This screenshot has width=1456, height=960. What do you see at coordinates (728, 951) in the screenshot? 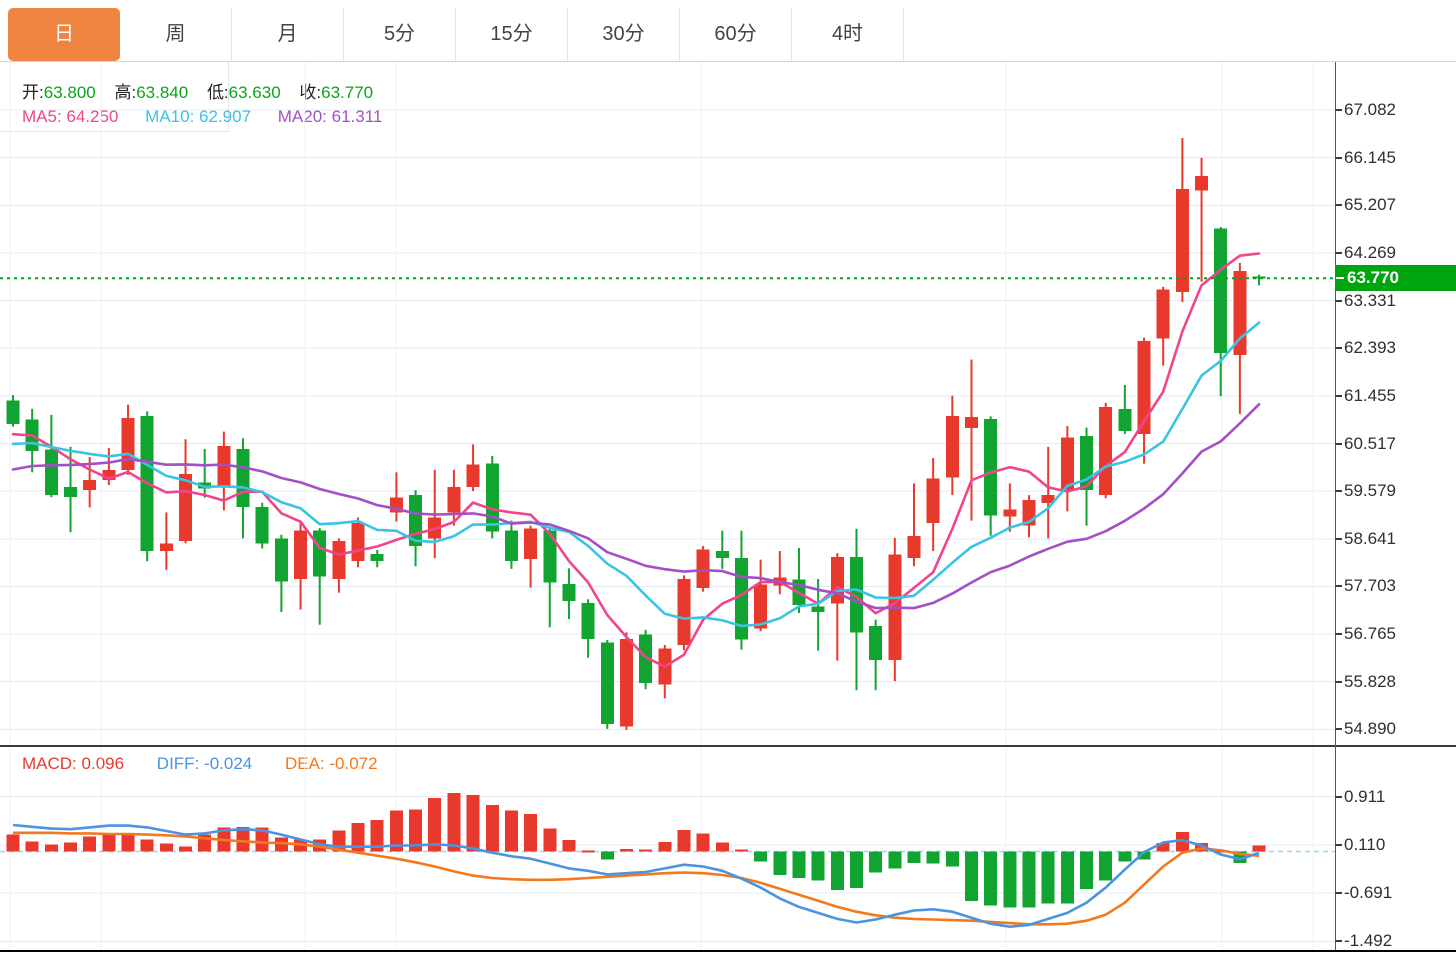
I see `bottom-border` at bounding box center [728, 951].